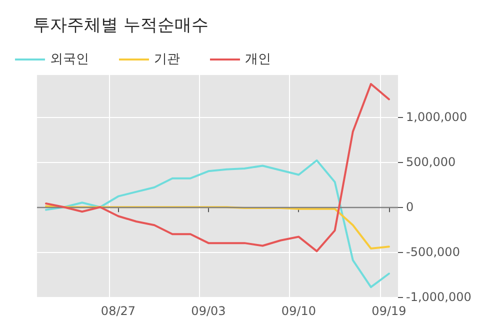 The height and width of the screenshot is (323, 500). Describe the element at coordinates (431, 162) in the screenshot. I see `y-tick-label: 500,000` at that location.